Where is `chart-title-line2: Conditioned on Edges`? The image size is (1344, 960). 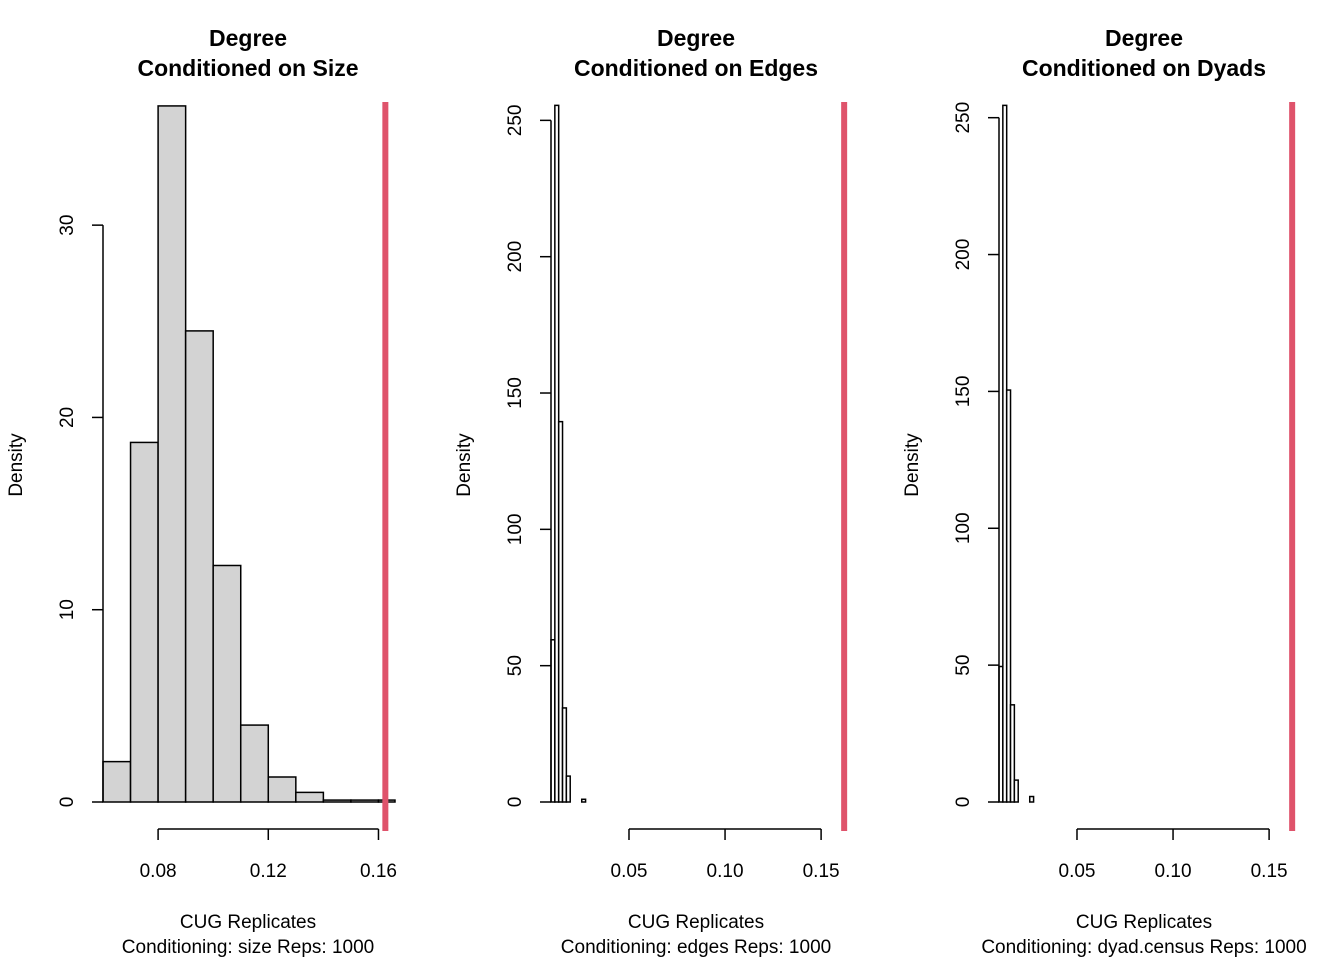 chart-title-line2: Conditioned on Edges is located at coordinates (696, 68).